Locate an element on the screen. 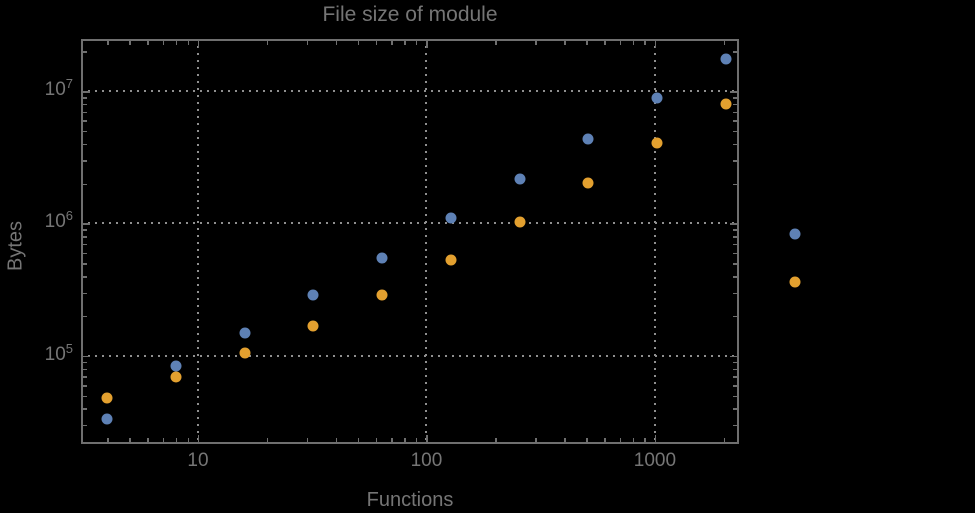 The width and height of the screenshot is (975, 513). y-tick-exponent: 7 is located at coordinates (69, 83).